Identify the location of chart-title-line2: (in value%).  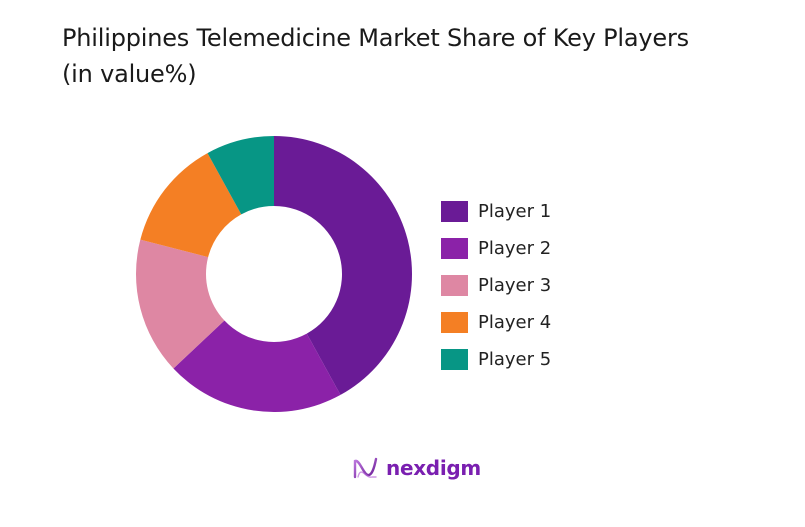
(129, 74).